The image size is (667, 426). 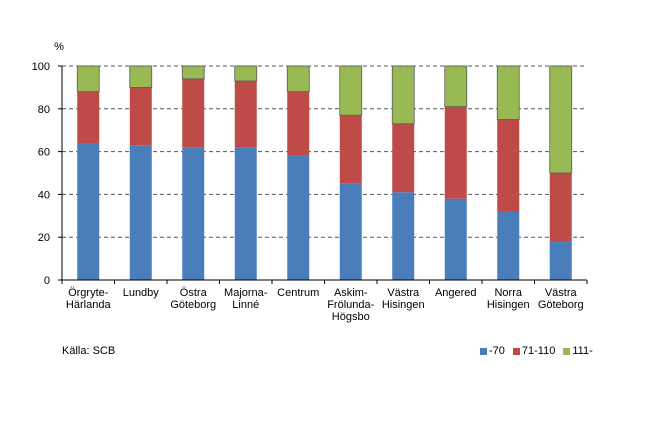 I want to click on source-note: Källa: SCB, so click(x=89, y=351).